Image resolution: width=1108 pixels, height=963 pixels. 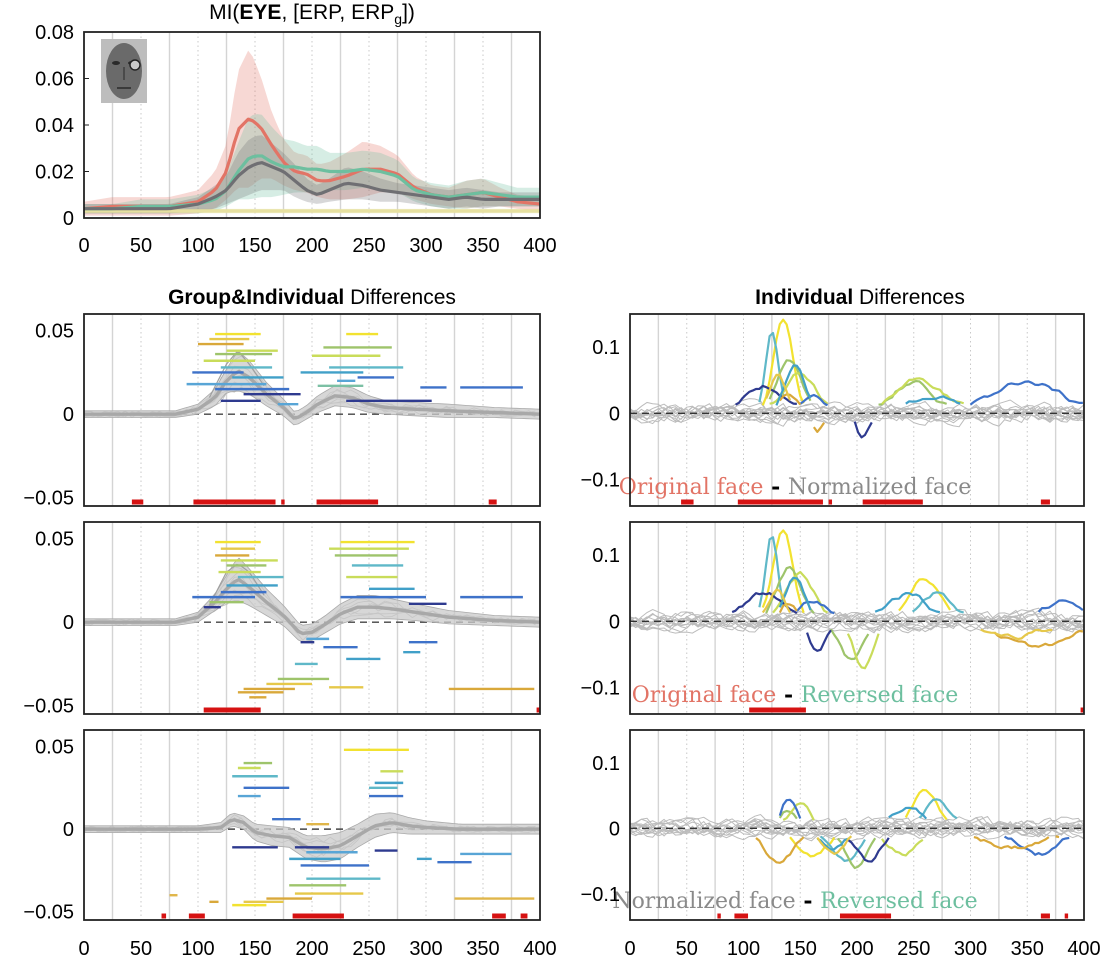 What do you see at coordinates (311, 949) in the screenshot?
I see `x-tick-label: 200` at bounding box center [311, 949].